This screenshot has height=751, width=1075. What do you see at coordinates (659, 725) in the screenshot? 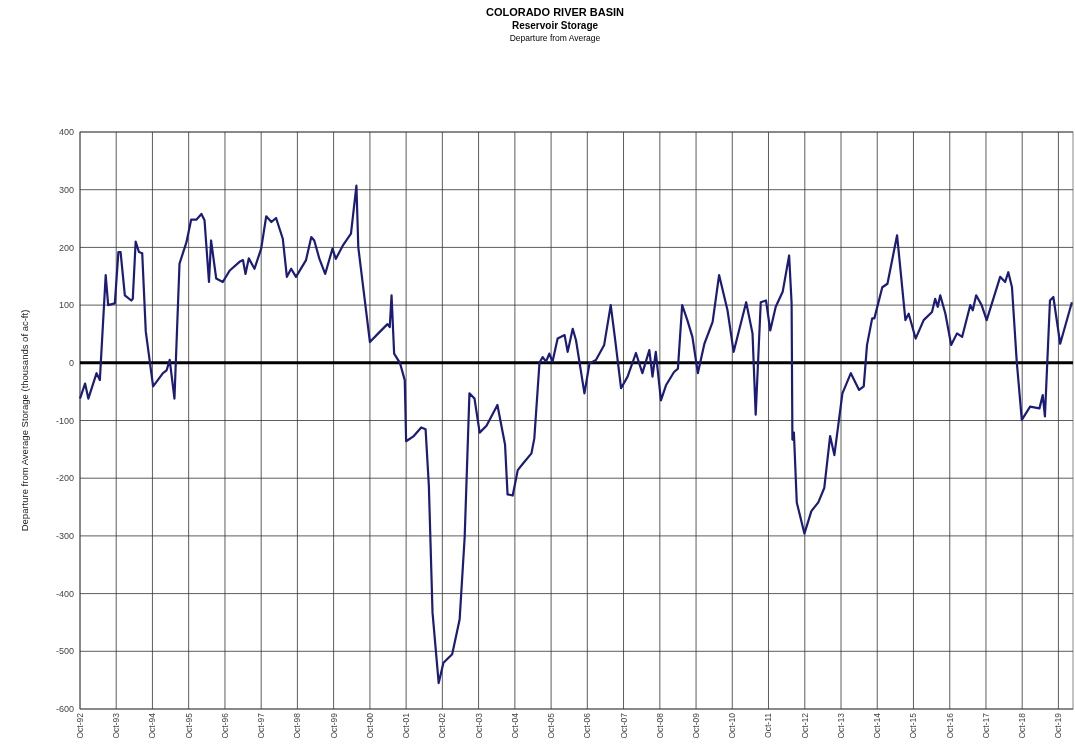
I see `x-tick-label: Oct-08` at bounding box center [659, 725].